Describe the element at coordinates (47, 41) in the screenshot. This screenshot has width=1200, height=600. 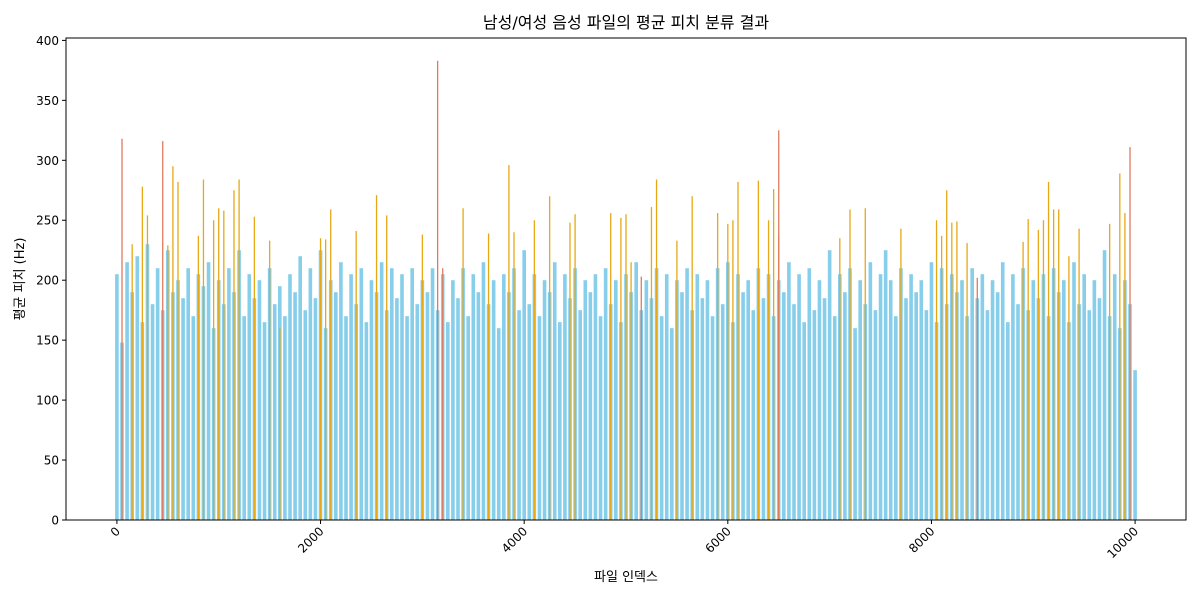
I see `y-tick-label: 400` at that location.